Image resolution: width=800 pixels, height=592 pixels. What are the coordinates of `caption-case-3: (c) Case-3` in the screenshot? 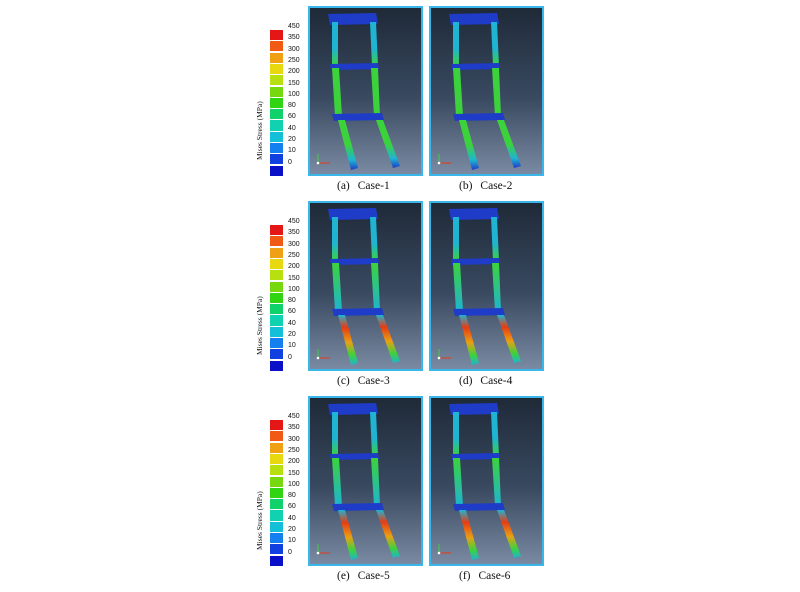 It's located at (363, 381).